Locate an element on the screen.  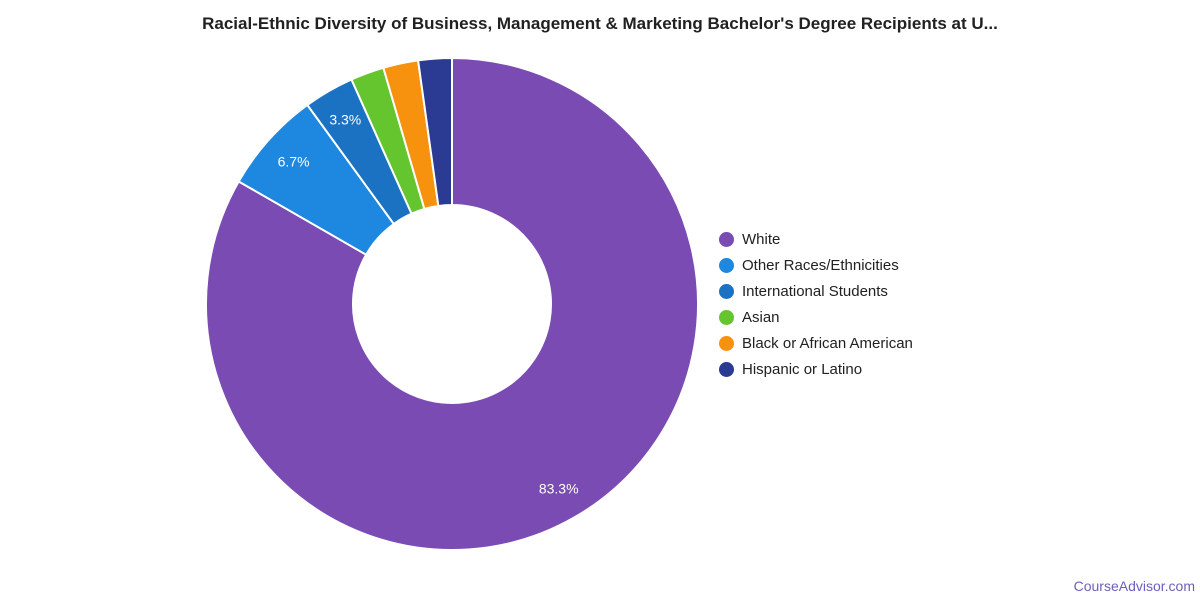
legend-label: Asian is located at coordinates (761, 317).